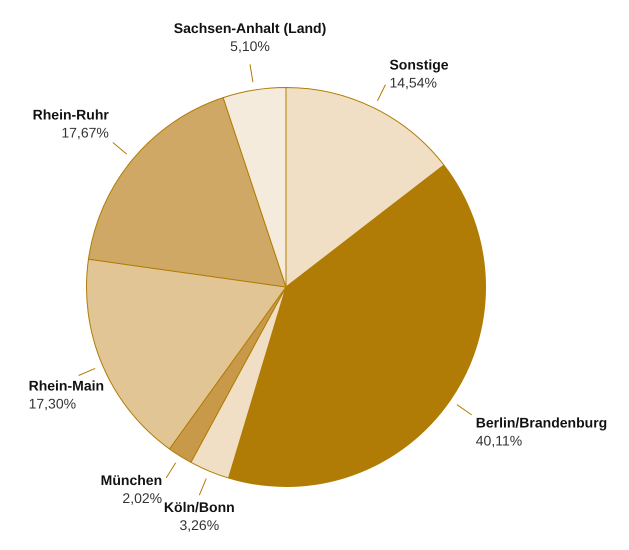 The height and width of the screenshot is (550, 629). Describe the element at coordinates (71, 114) in the screenshot. I see `slice-label: Rhein-Ruhr` at that location.